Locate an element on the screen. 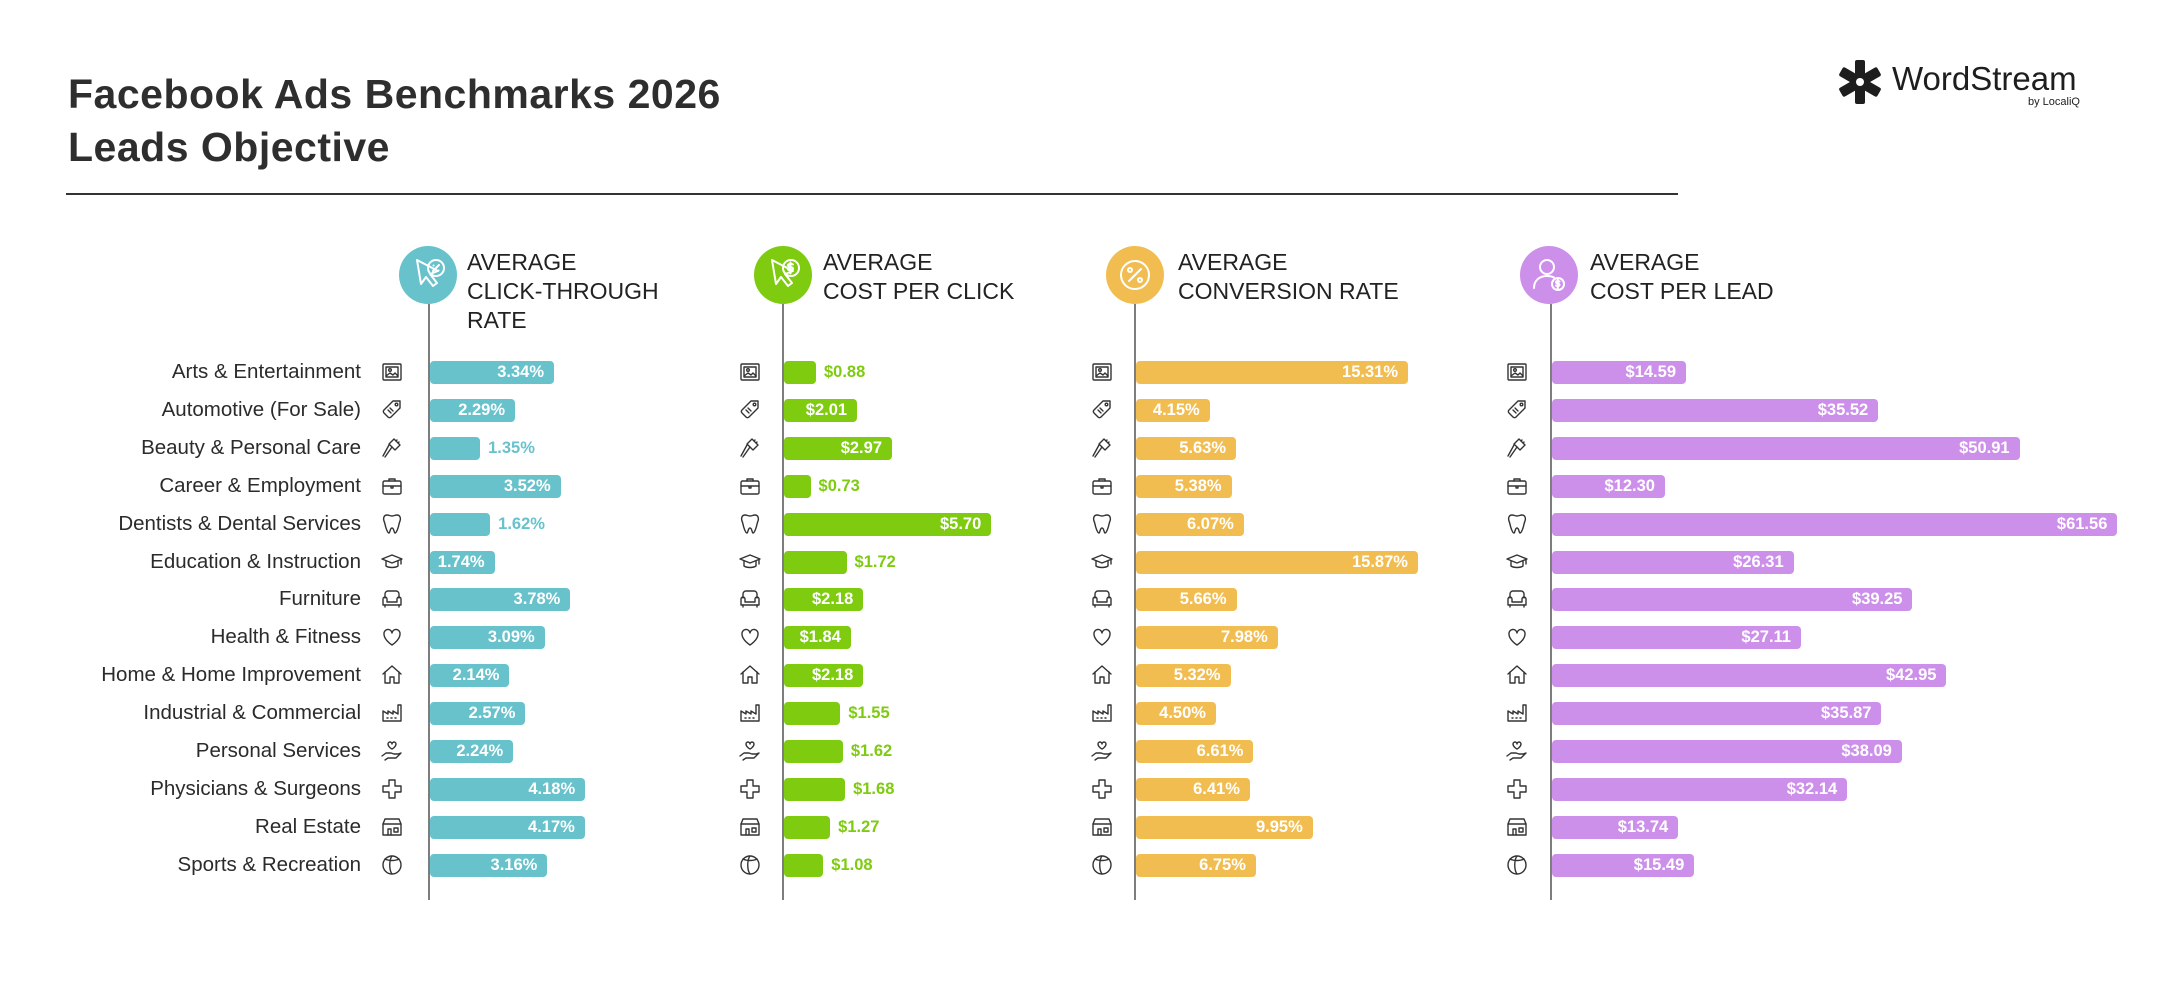 The image size is (2176, 995). series-1-value-label: 3.34% is located at coordinates (520, 372).